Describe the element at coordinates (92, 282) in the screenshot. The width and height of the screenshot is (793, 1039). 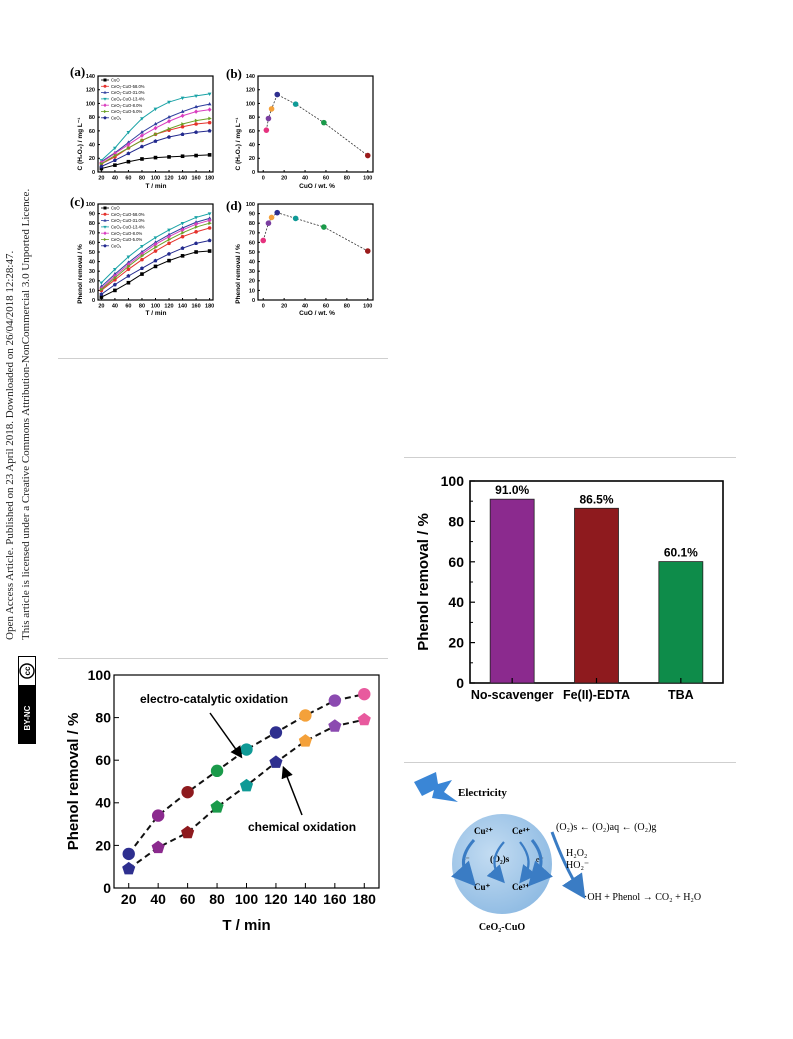
I see `y-tick-label: 20` at that location.